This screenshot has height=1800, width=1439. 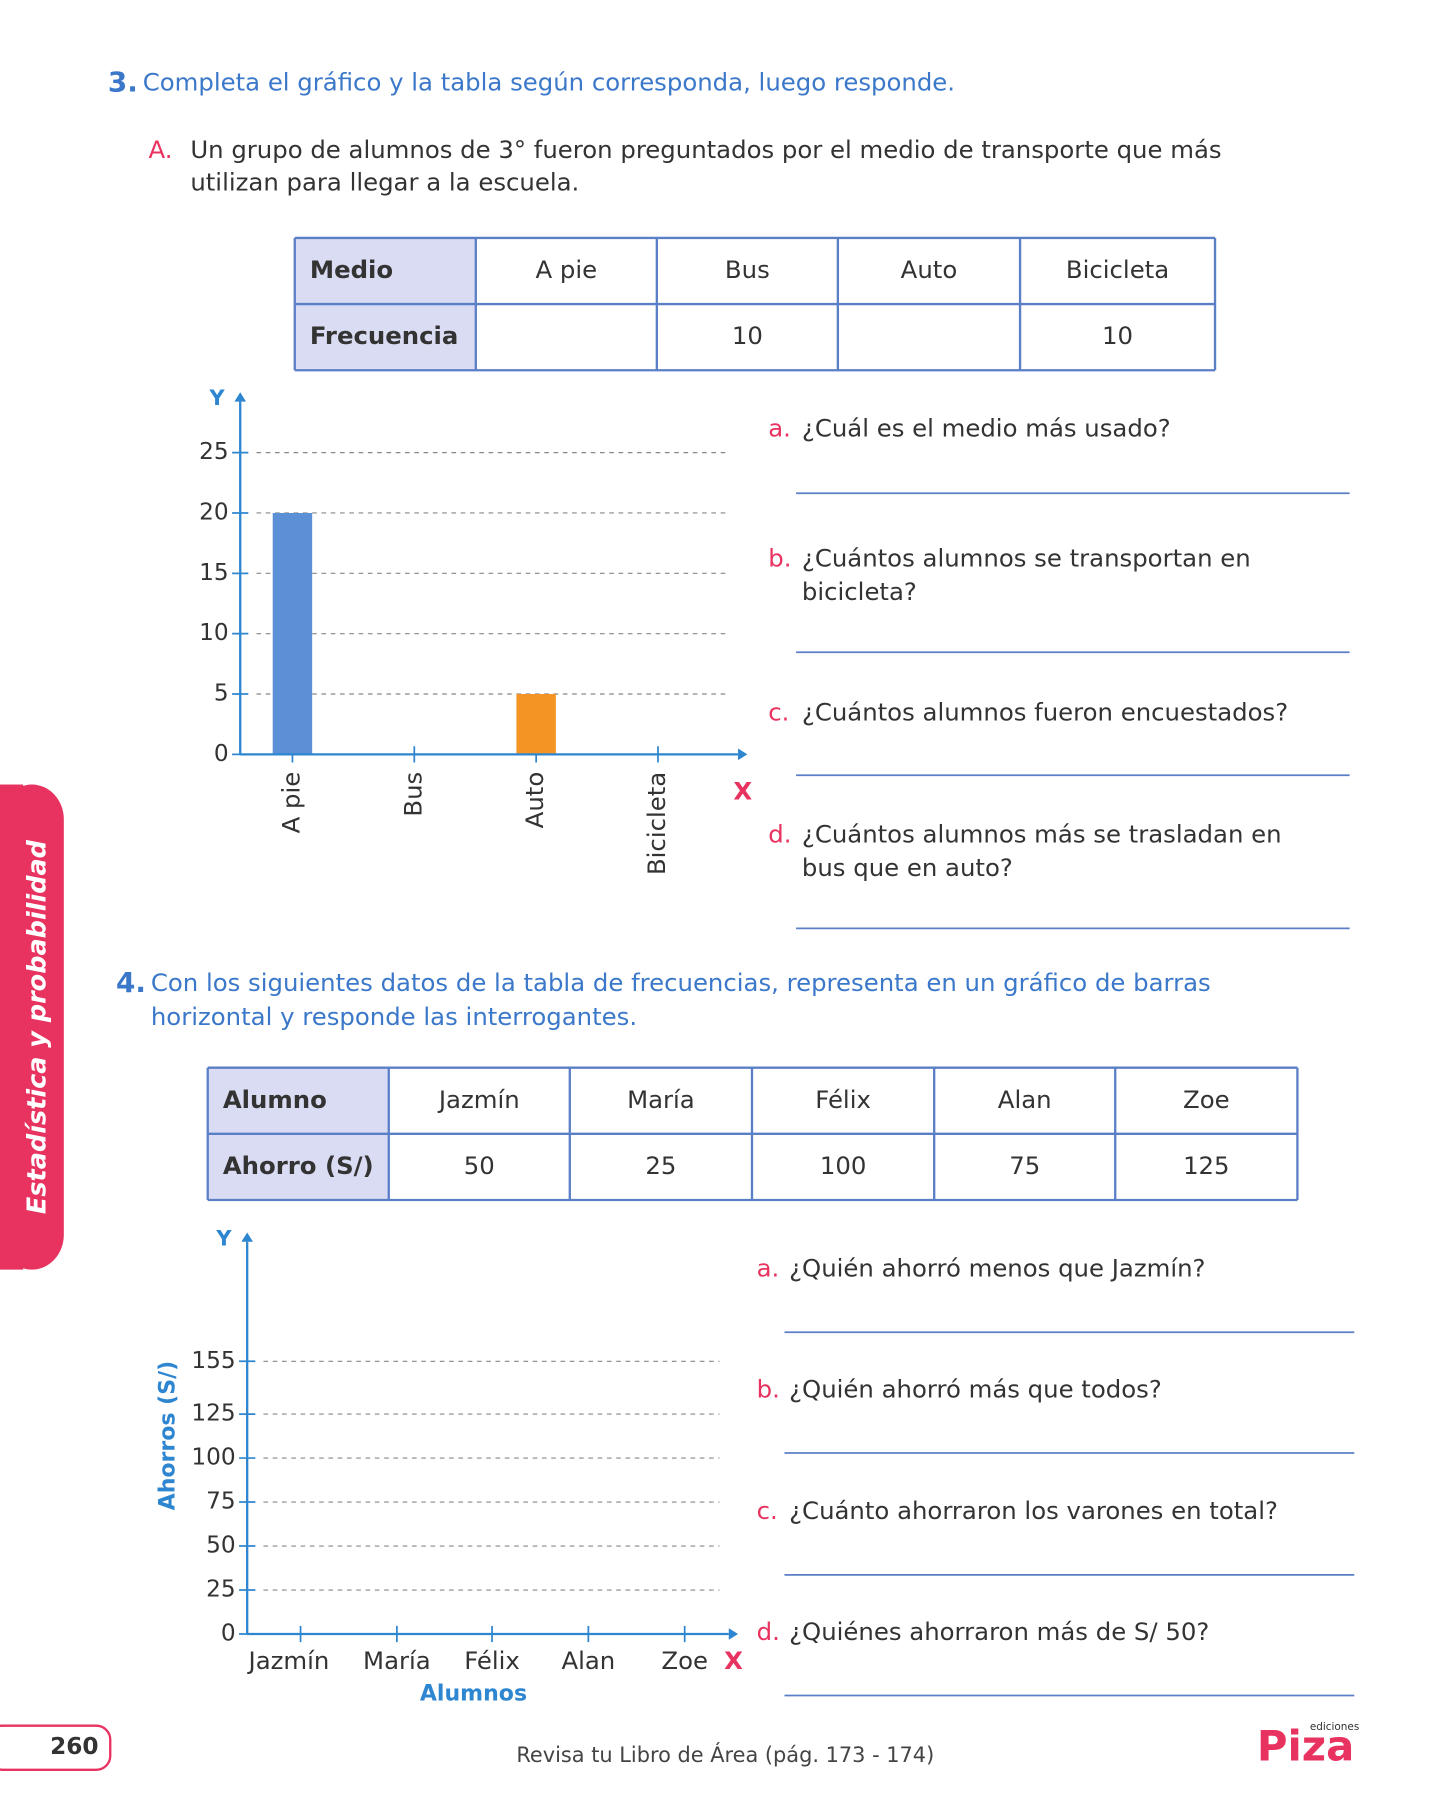 What do you see at coordinates (1042, 834) in the screenshot?
I see `question: ¿Cuántos alumnos más se trasladan en` at bounding box center [1042, 834].